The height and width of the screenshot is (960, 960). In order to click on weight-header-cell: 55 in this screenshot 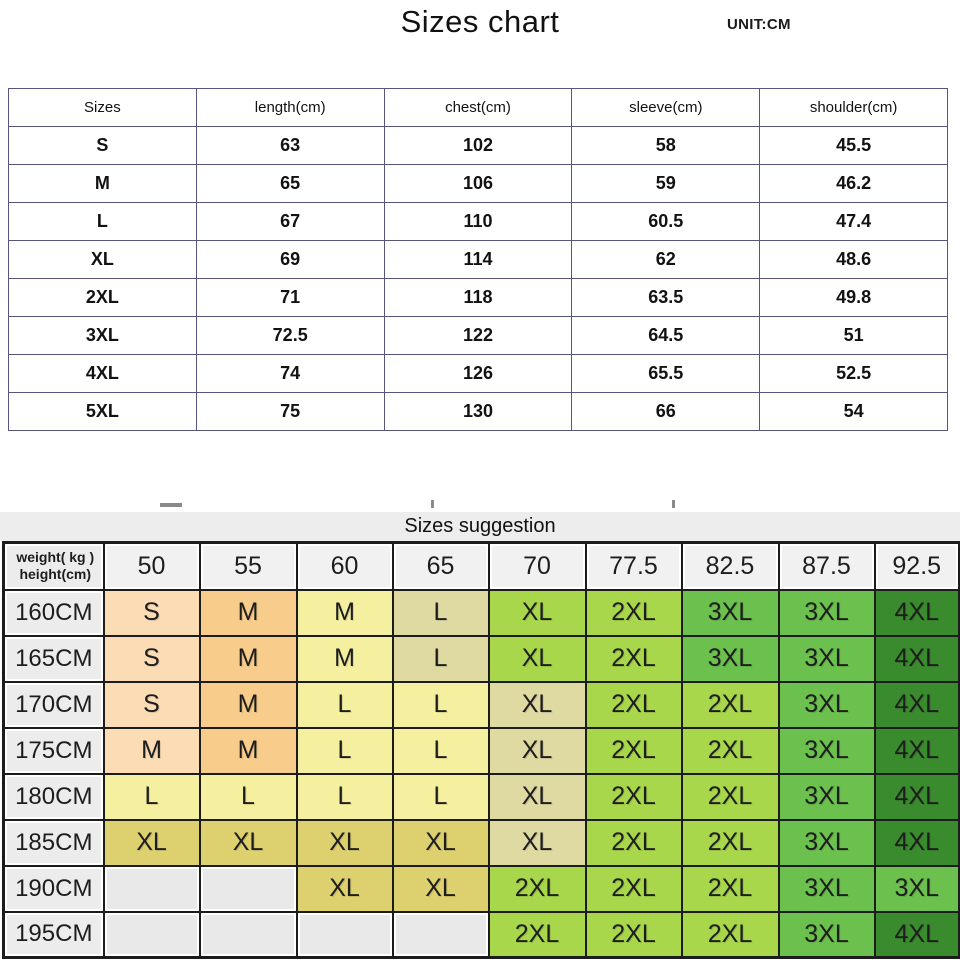, I will do `click(248, 566)`.